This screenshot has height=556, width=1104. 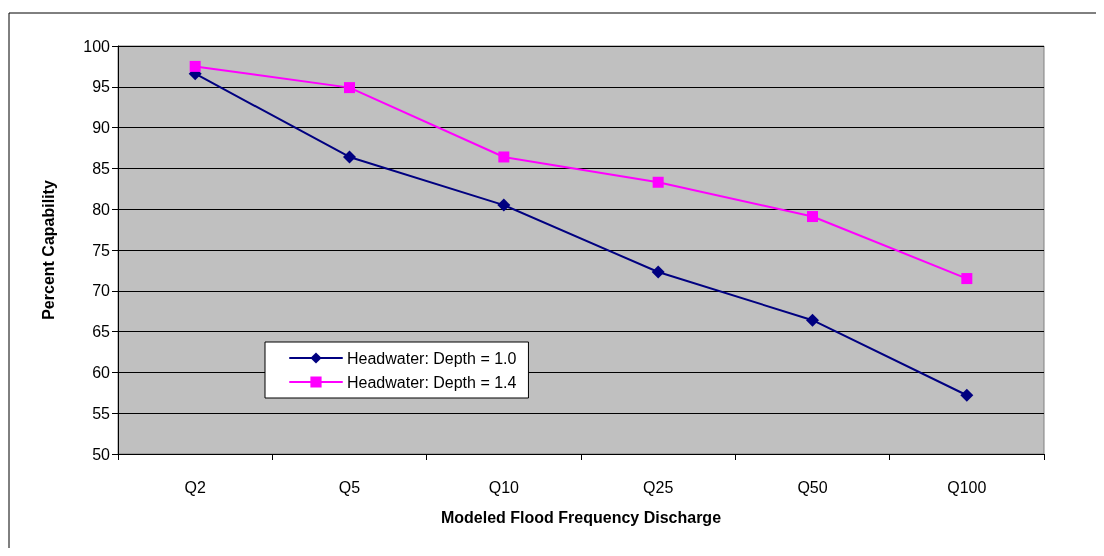 What do you see at coordinates (97, 46) in the screenshot?
I see `y-tick-label: 100` at bounding box center [97, 46].